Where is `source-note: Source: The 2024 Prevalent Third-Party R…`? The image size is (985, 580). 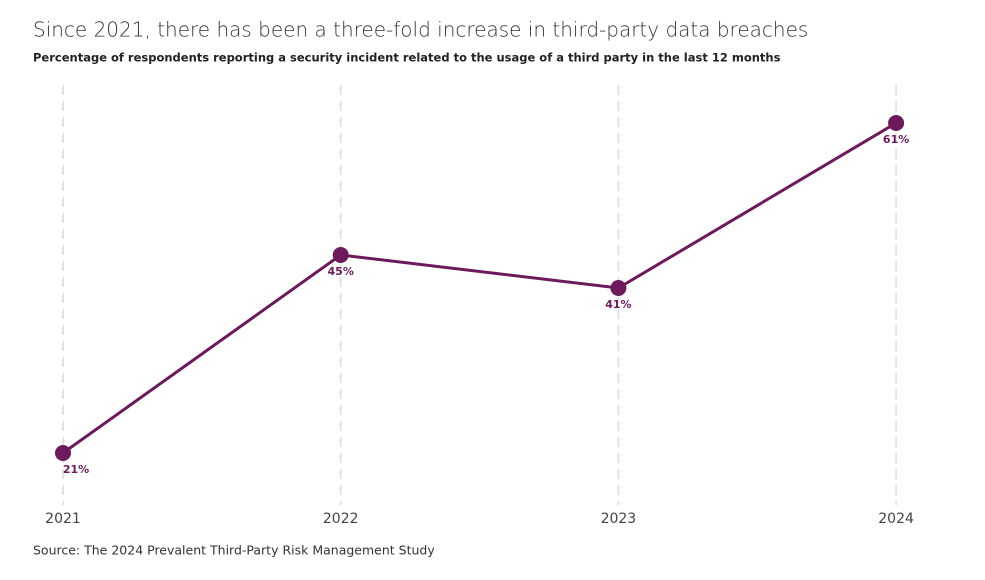
source-note: Source: The 2024 Prevalent Third-Party R… is located at coordinates (234, 550).